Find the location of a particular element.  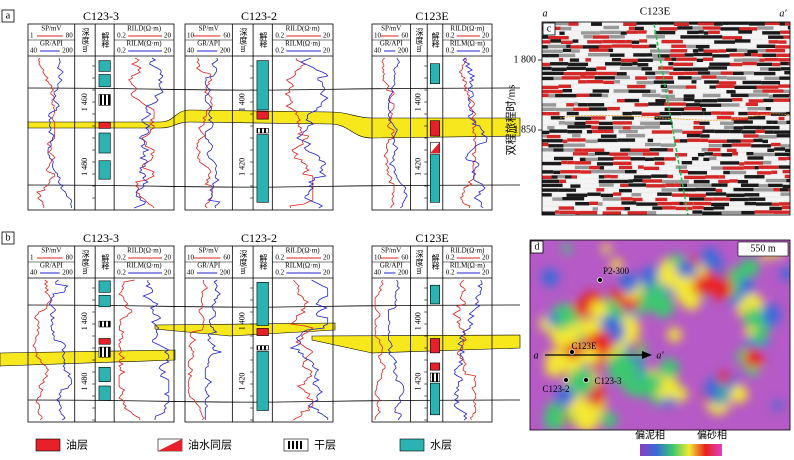

label: 60 is located at coordinates (227, 36).